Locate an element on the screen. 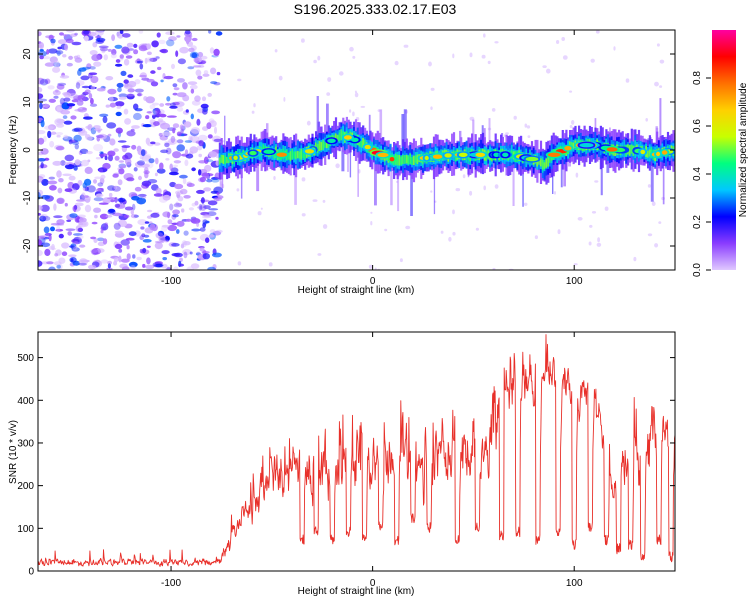  colorbar-tick-label: 0.8 is located at coordinates (697, 78).